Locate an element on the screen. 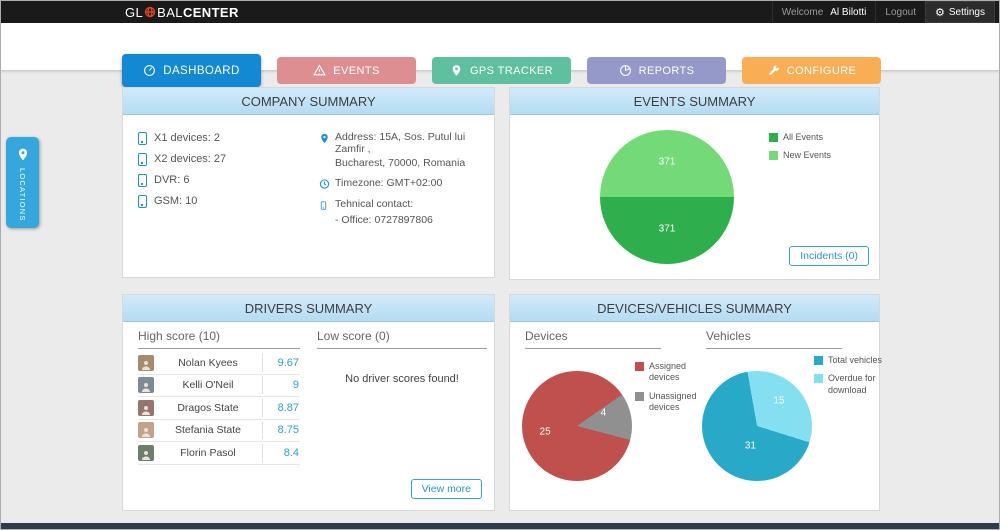 The image size is (1000, 530). timezone-line: Timezone: GMT+02:00 is located at coordinates (404, 184).